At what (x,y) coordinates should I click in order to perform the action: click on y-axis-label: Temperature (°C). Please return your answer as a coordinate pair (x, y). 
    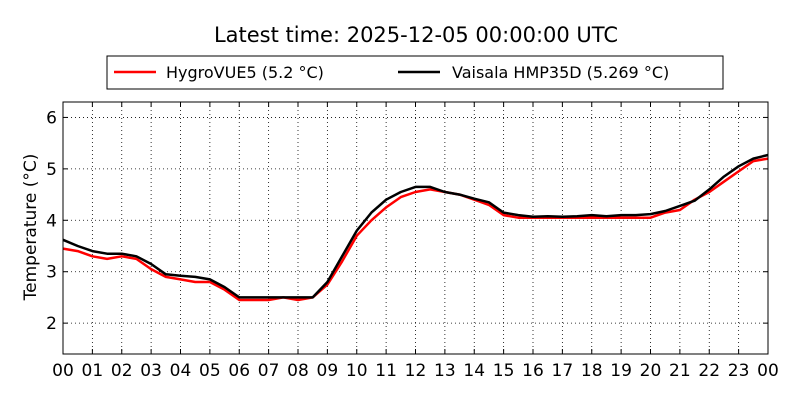
    Looking at the image, I should click on (31, 228).